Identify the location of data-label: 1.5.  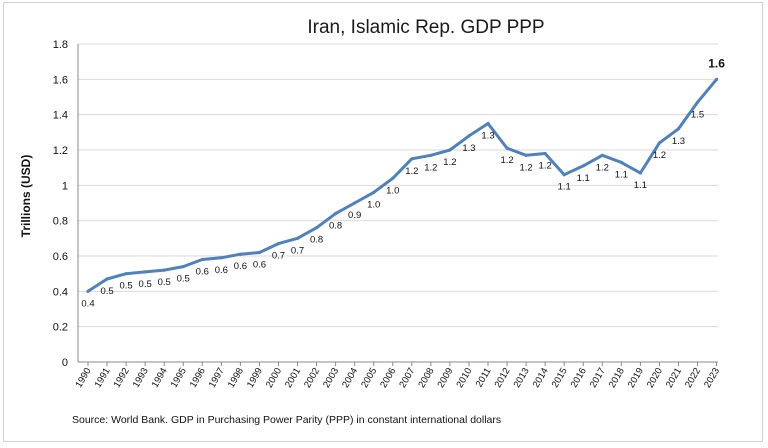
(697, 114).